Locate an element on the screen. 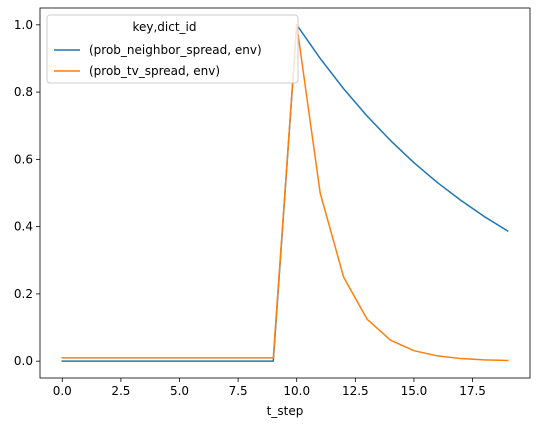 The width and height of the screenshot is (547, 432). y-tick-label: 0.4 is located at coordinates (23, 227).